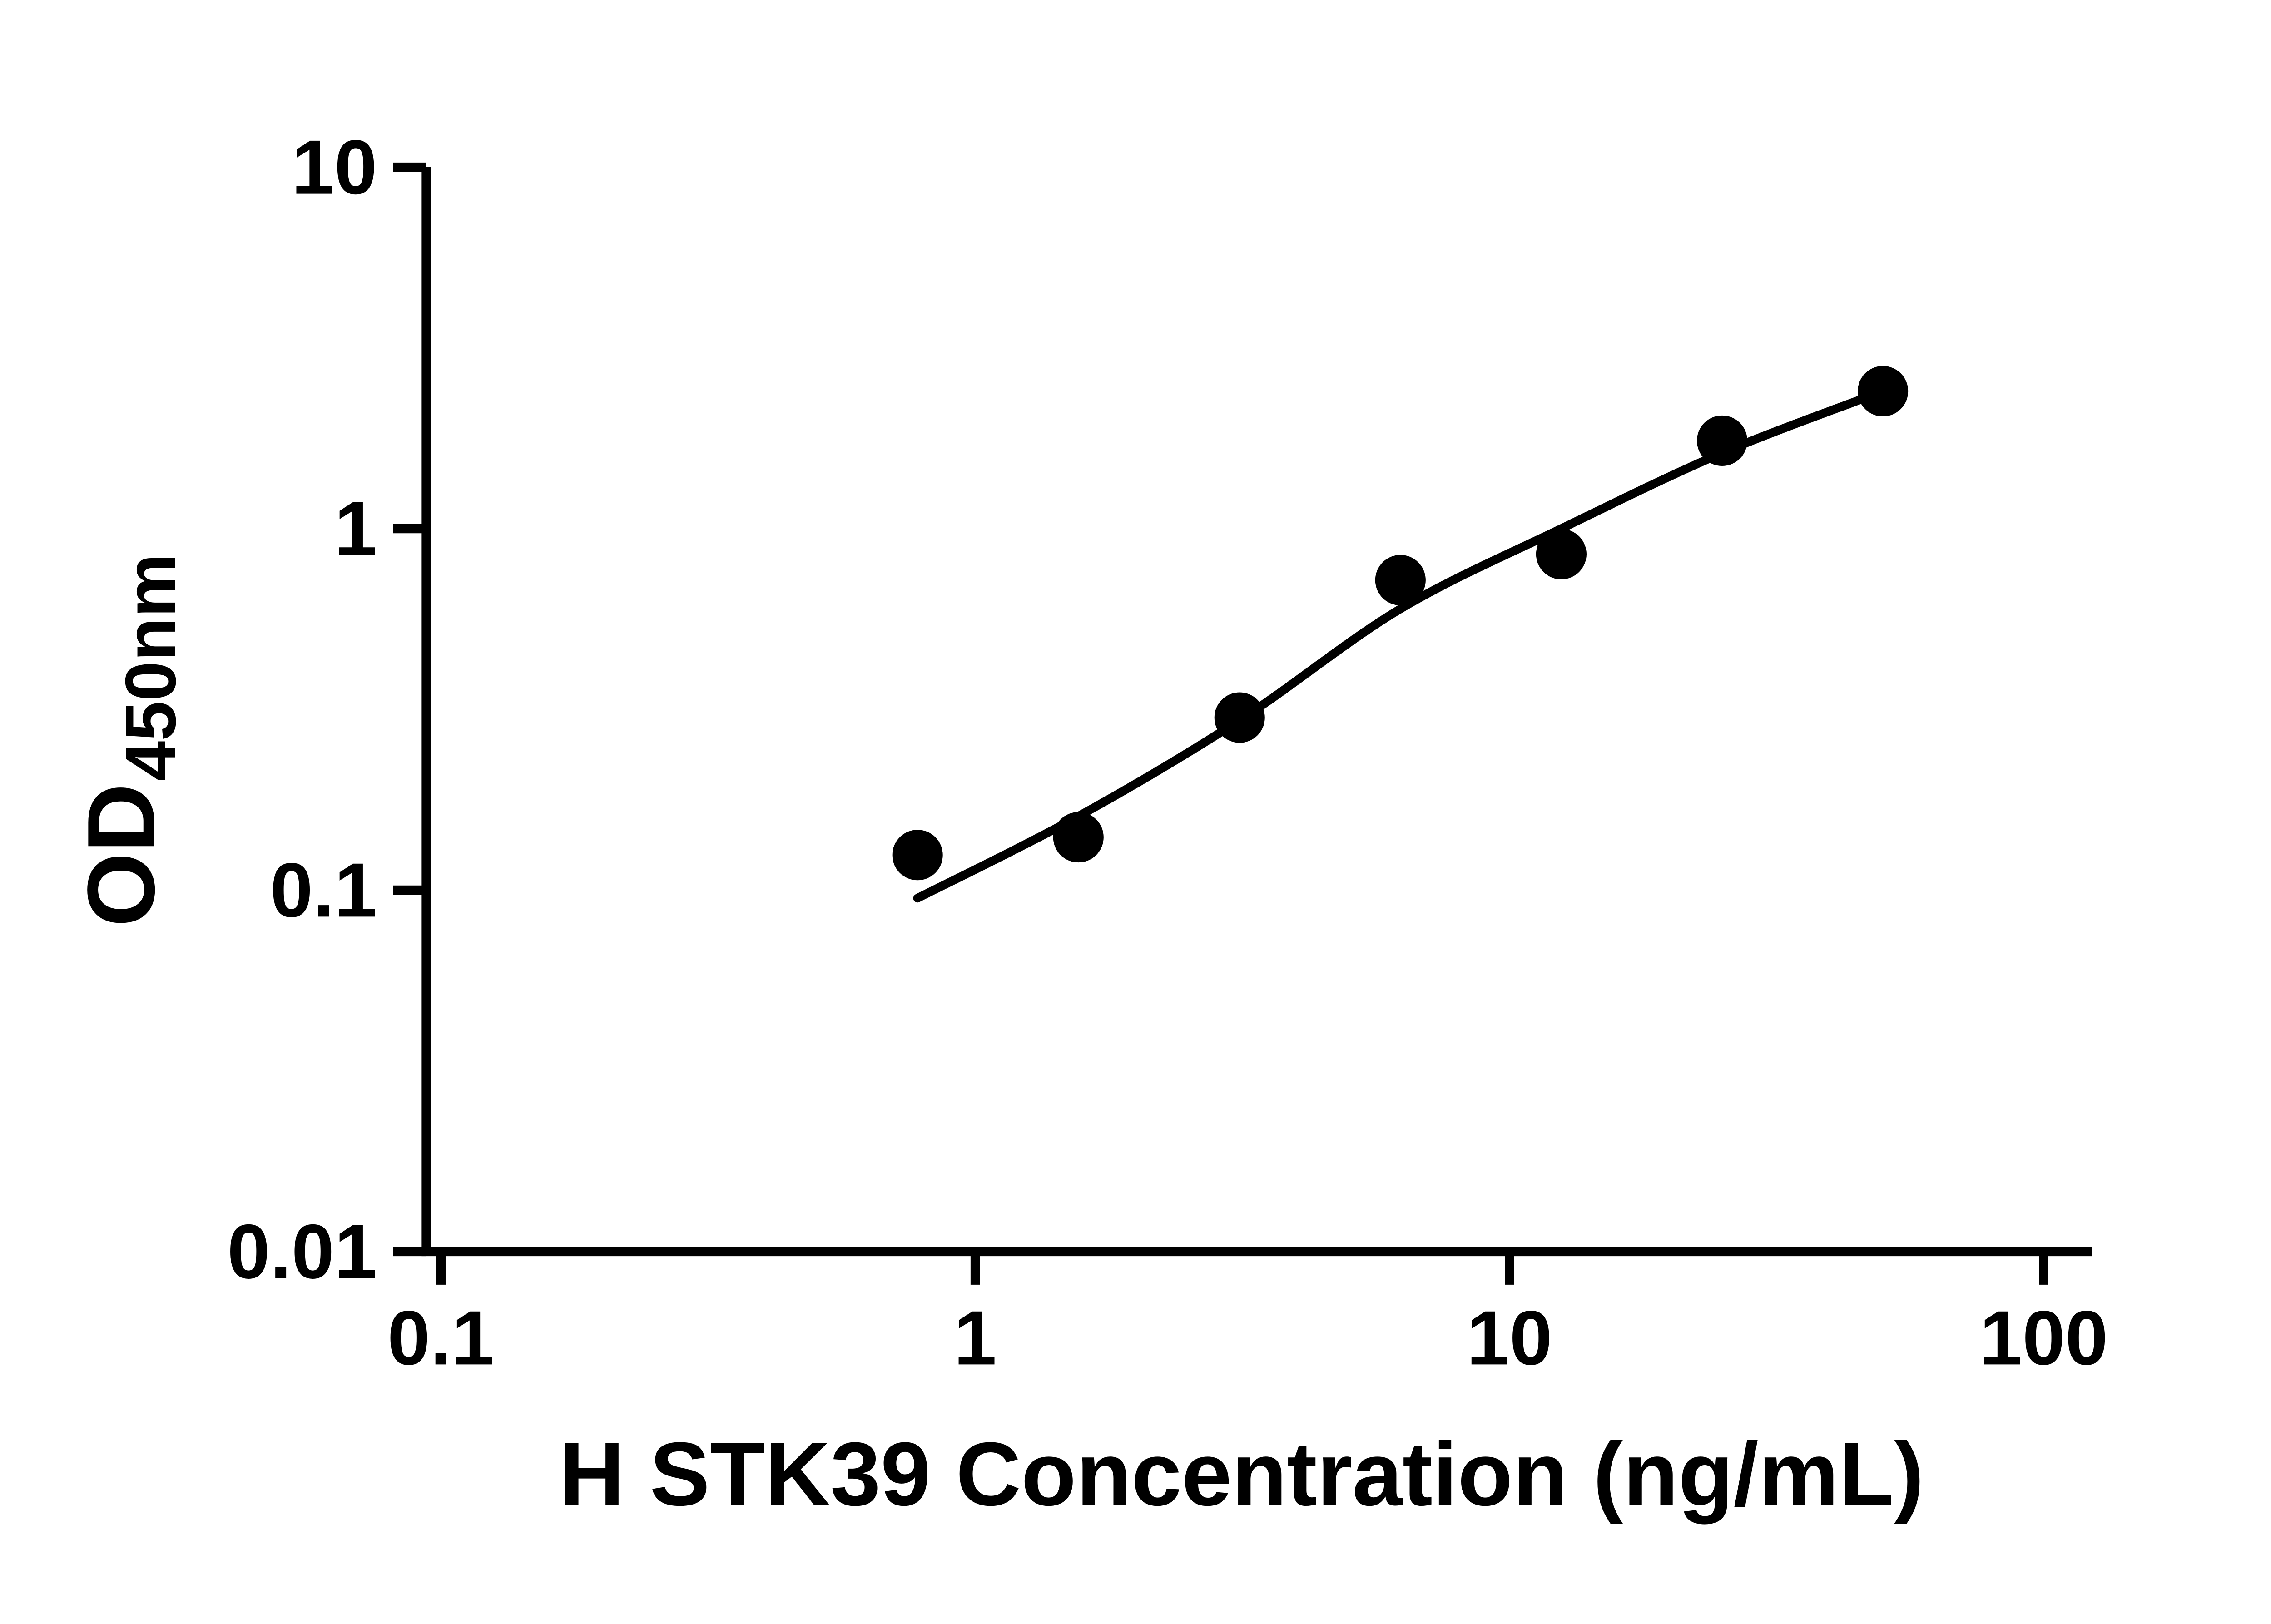 The height and width of the screenshot is (1624, 2271). What do you see at coordinates (1509, 1337) in the screenshot?
I see `x-tick-label: 10` at bounding box center [1509, 1337].